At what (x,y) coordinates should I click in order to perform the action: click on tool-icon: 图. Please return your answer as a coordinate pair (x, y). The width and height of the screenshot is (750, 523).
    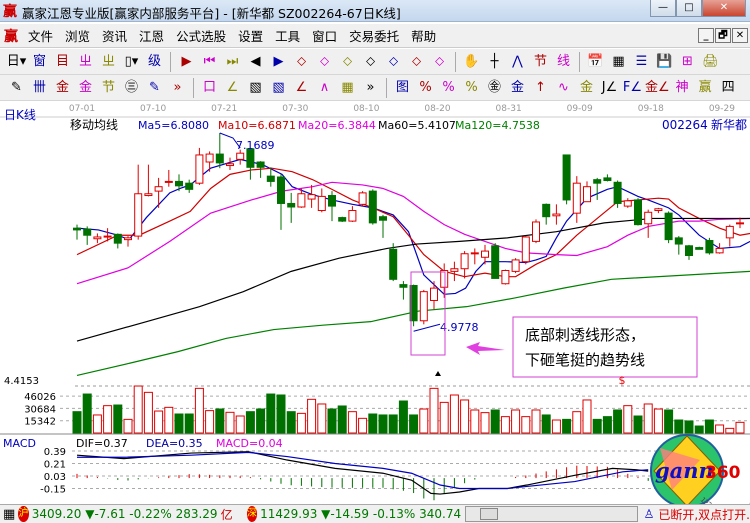
    Looking at the image, I should click on (402, 87).